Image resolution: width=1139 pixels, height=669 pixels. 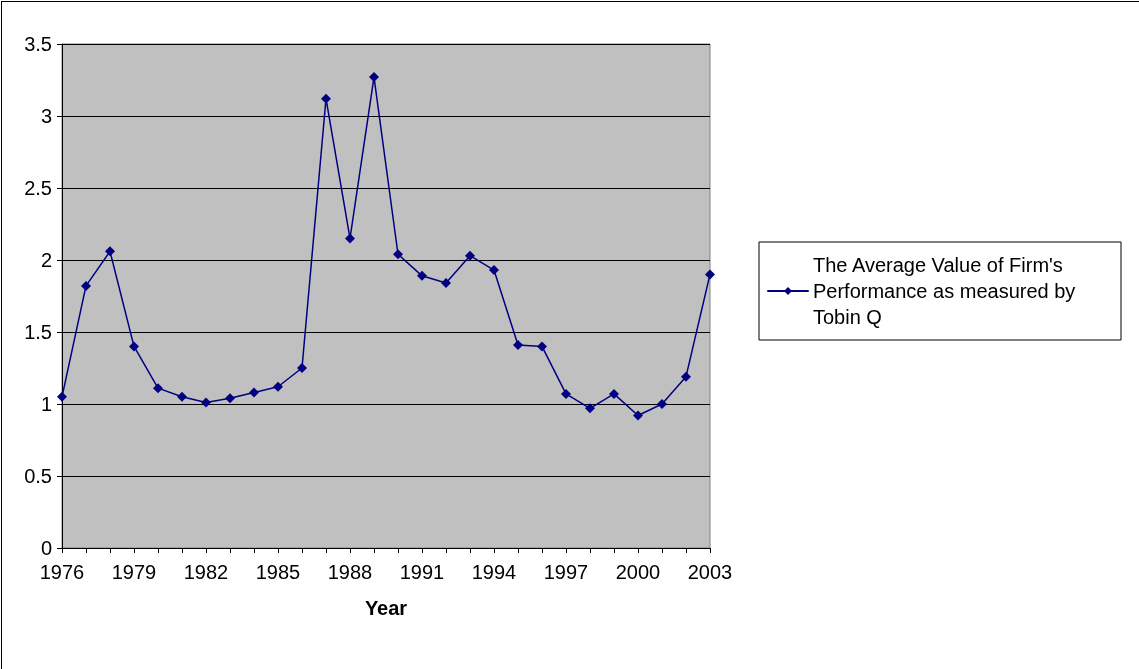 I want to click on y-tick-label: 2, so click(x=46, y=260).